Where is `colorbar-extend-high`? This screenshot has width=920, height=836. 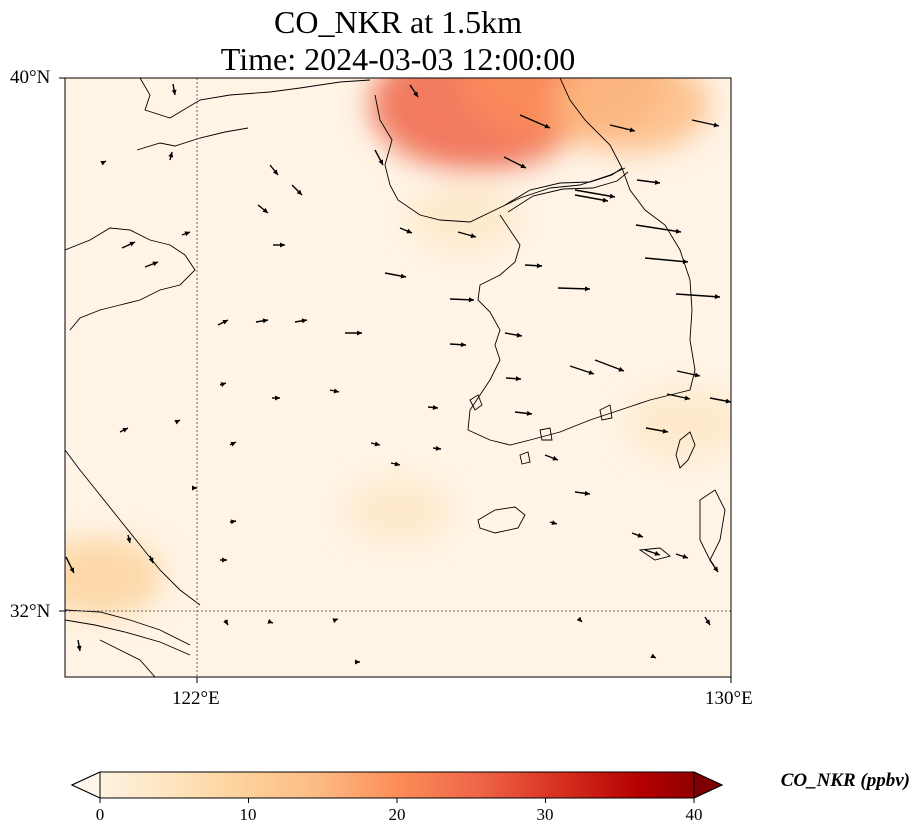 colorbar-extend-high is located at coordinates (708, 785).